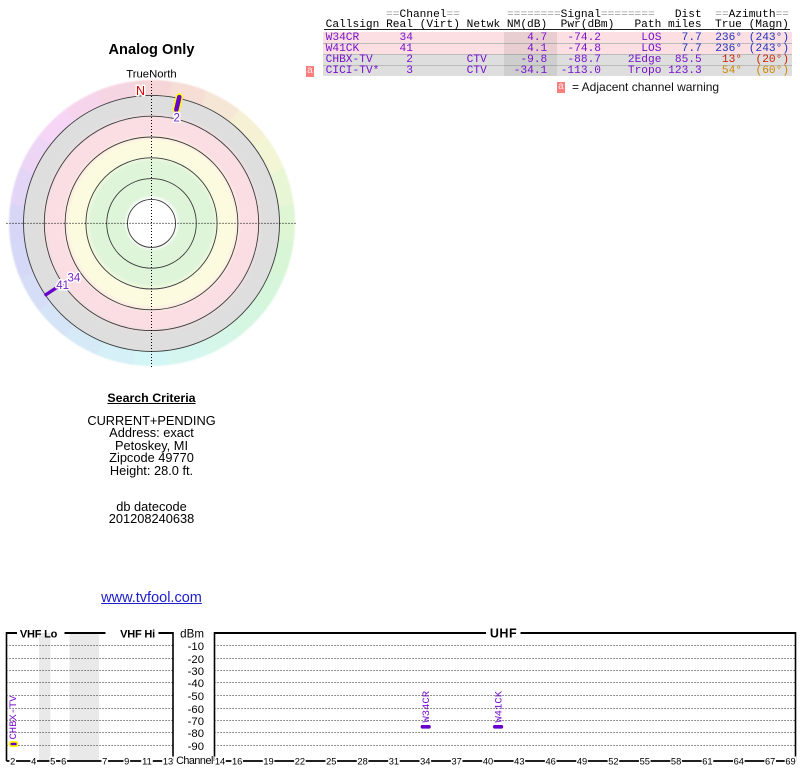 The height and width of the screenshot is (768, 800). Describe the element at coordinates (33, 761) in the screenshot. I see `svg-text: 4` at that location.